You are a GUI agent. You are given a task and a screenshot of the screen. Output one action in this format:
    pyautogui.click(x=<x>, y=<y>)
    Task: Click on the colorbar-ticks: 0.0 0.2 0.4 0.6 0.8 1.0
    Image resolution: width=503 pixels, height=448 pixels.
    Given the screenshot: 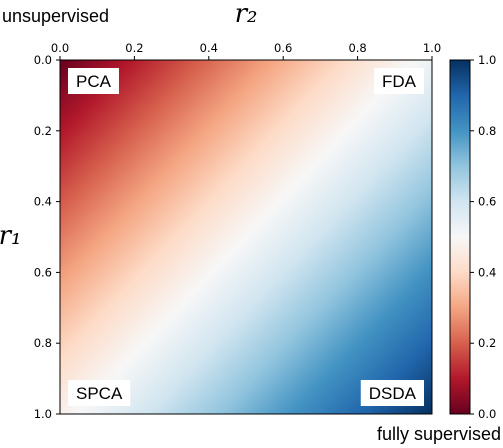 What is the action you would take?
    pyautogui.click(x=483, y=237)
    